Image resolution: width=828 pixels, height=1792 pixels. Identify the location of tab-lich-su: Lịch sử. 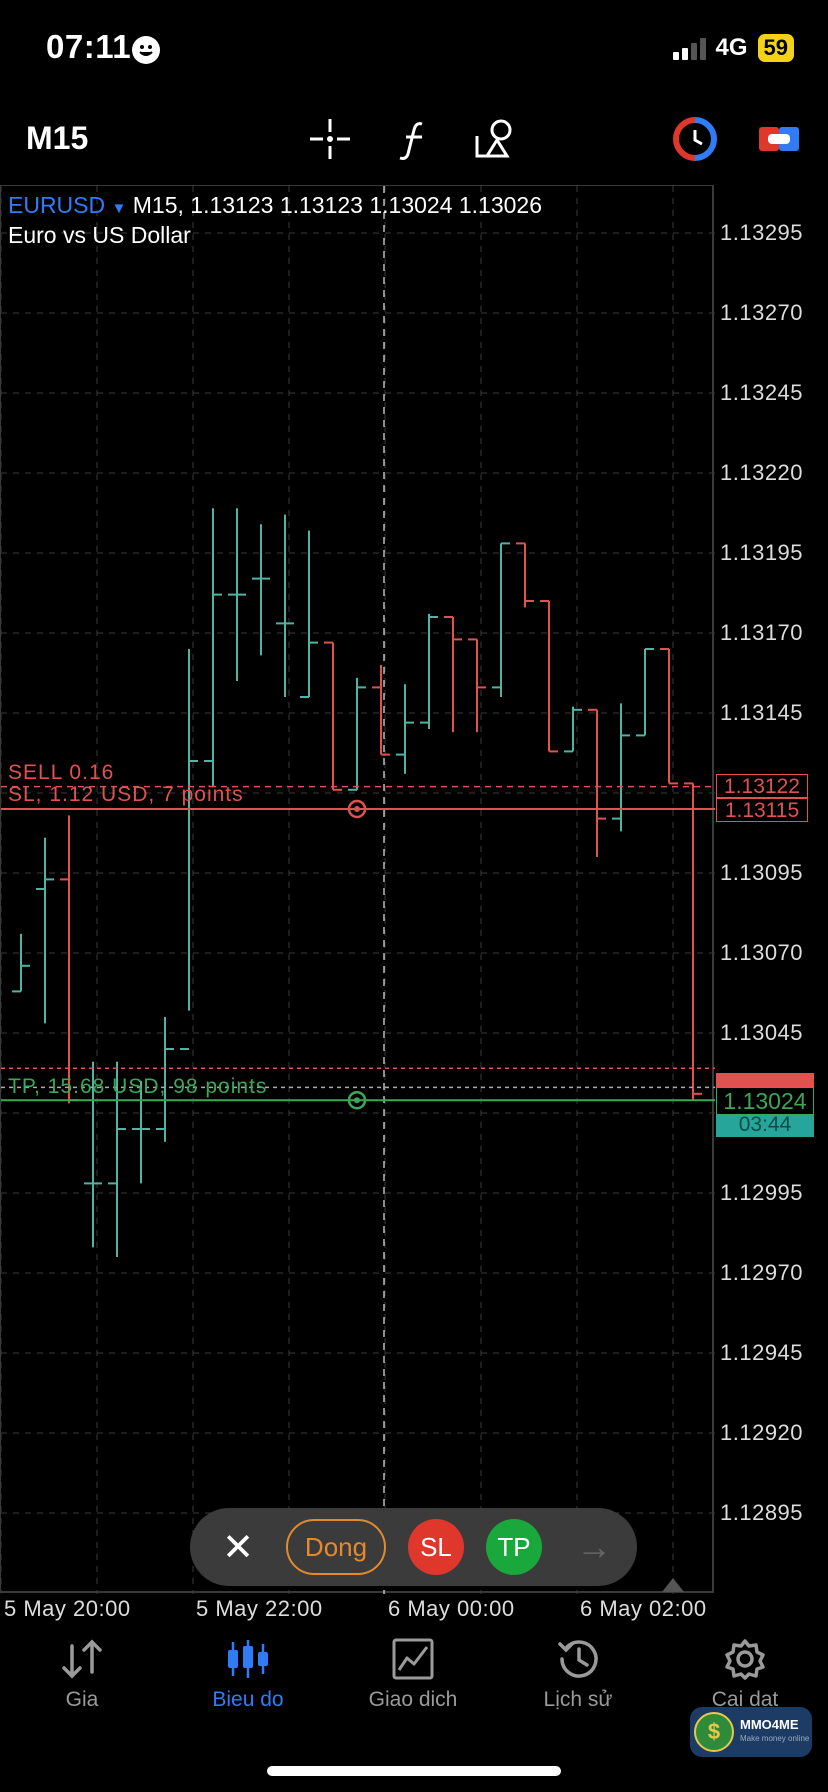
(578, 1675).